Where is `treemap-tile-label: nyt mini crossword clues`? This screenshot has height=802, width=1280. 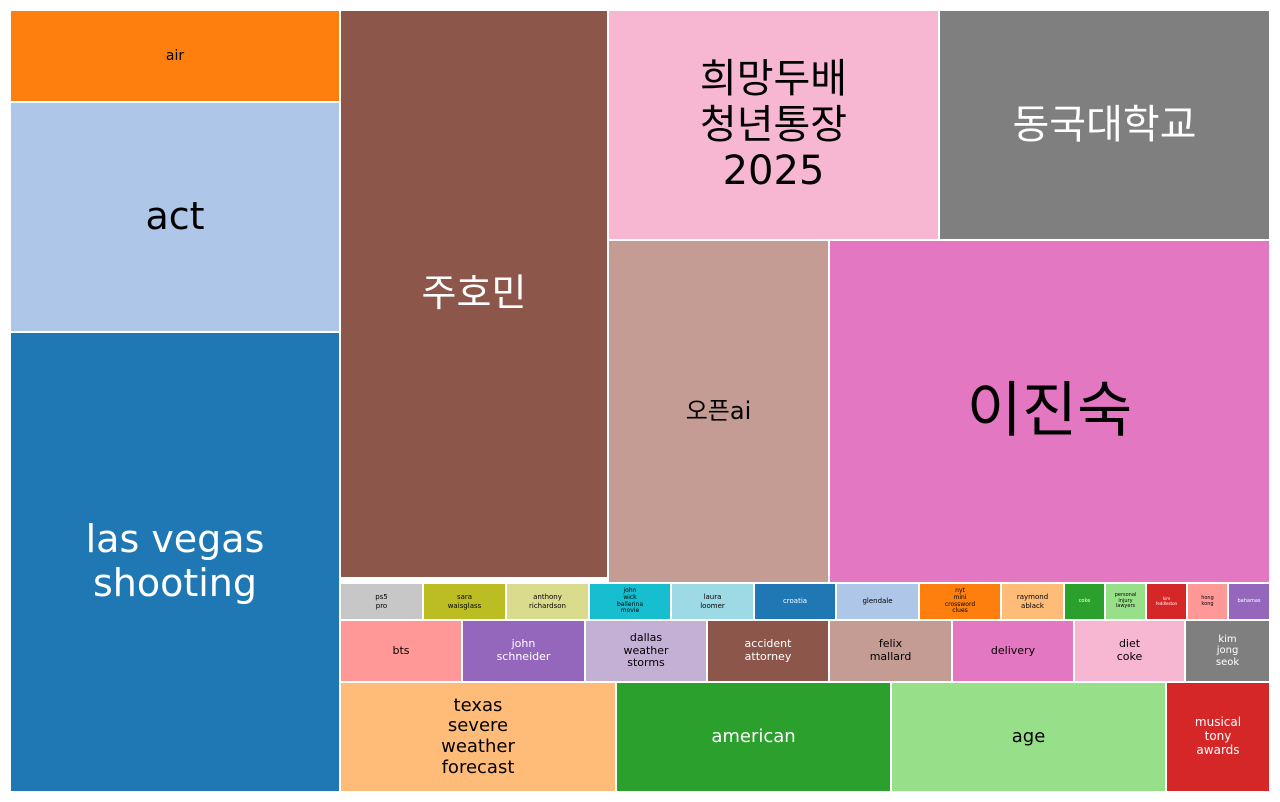
treemap-tile-label: nyt mini crossword clues is located at coordinates (960, 600).